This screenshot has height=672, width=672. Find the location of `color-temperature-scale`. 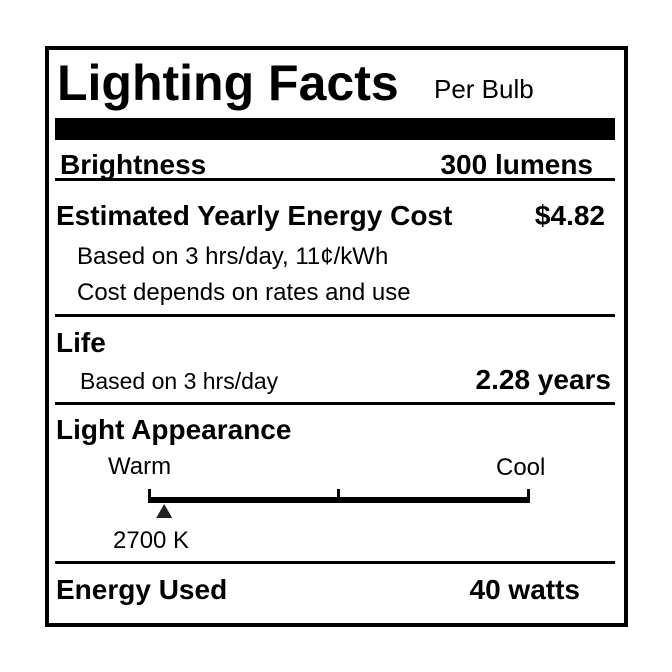

color-temperature-scale is located at coordinates (339, 503).